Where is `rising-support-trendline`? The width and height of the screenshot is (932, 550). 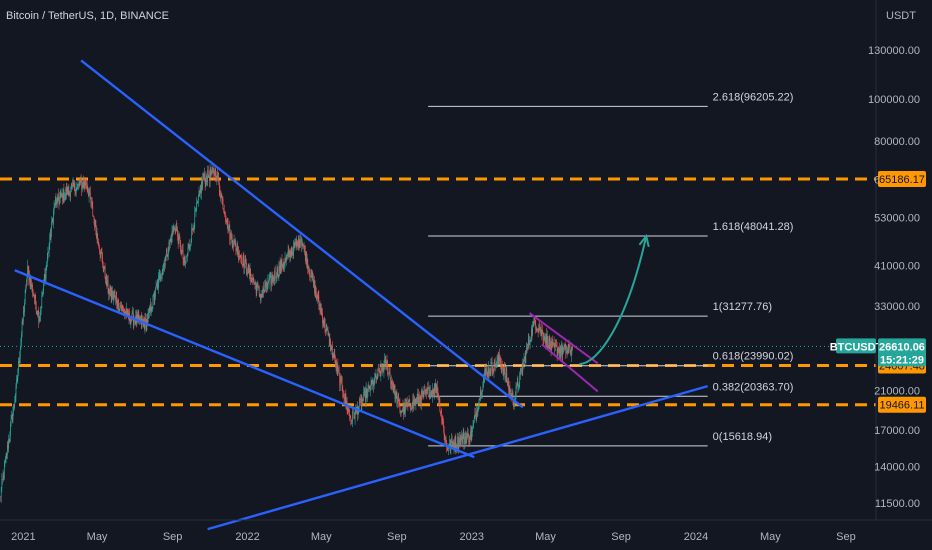
rising-support-trendline is located at coordinates (458, 458).